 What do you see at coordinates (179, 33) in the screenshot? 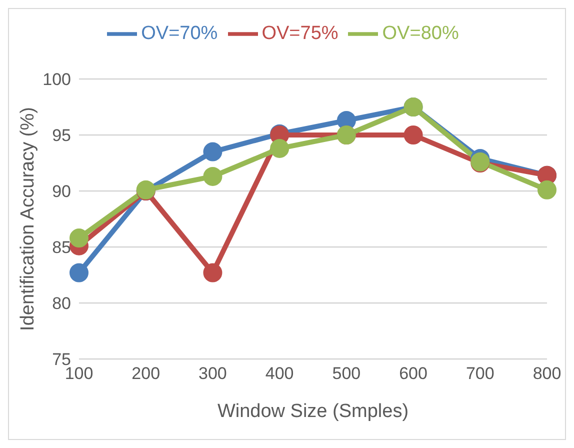
I see `legend-label: OV=70%` at bounding box center [179, 33].